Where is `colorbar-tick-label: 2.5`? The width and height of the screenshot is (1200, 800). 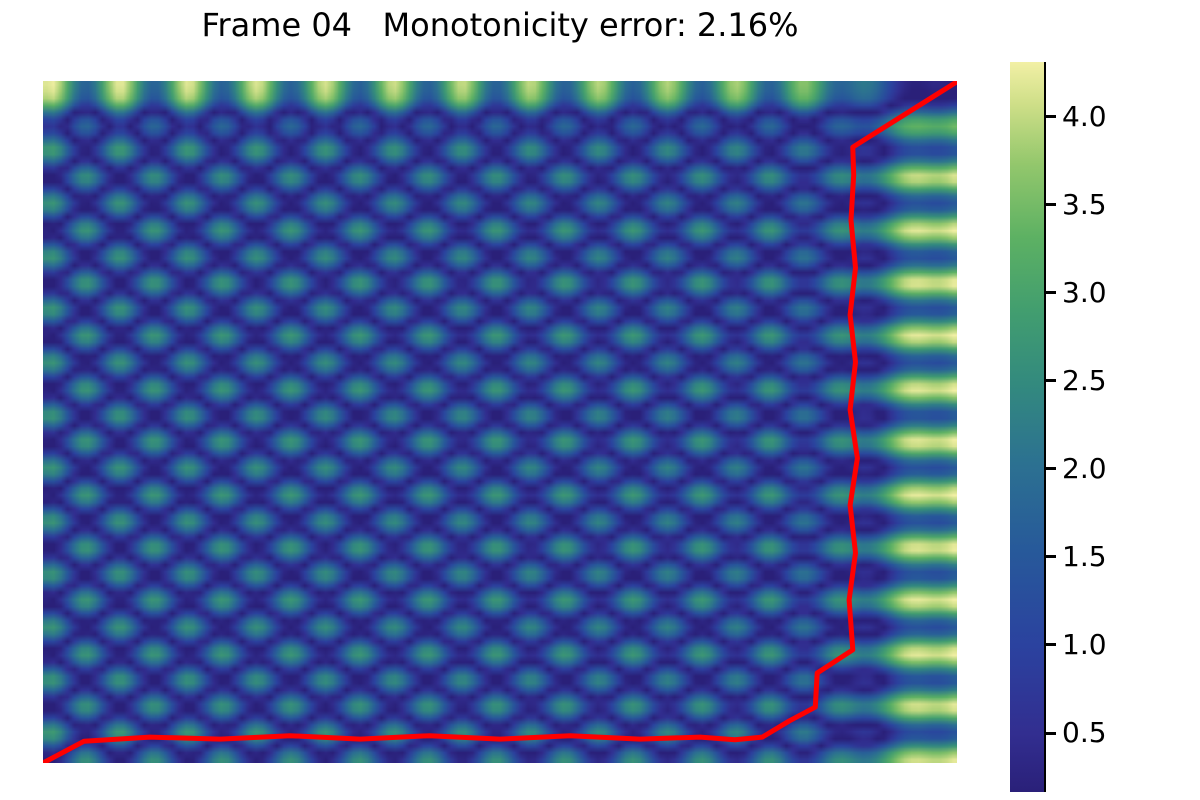
colorbar-tick-label: 2.5 is located at coordinates (1084, 380).